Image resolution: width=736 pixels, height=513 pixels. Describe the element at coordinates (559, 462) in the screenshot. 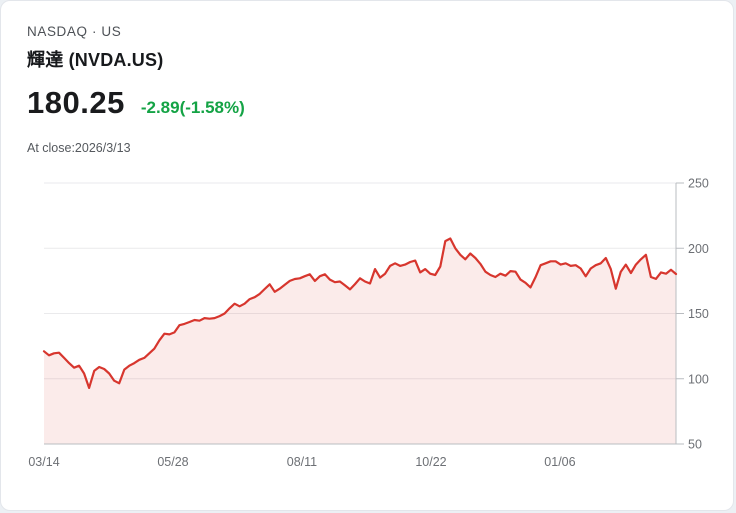

I see `x-axis-label: 01/06` at that location.